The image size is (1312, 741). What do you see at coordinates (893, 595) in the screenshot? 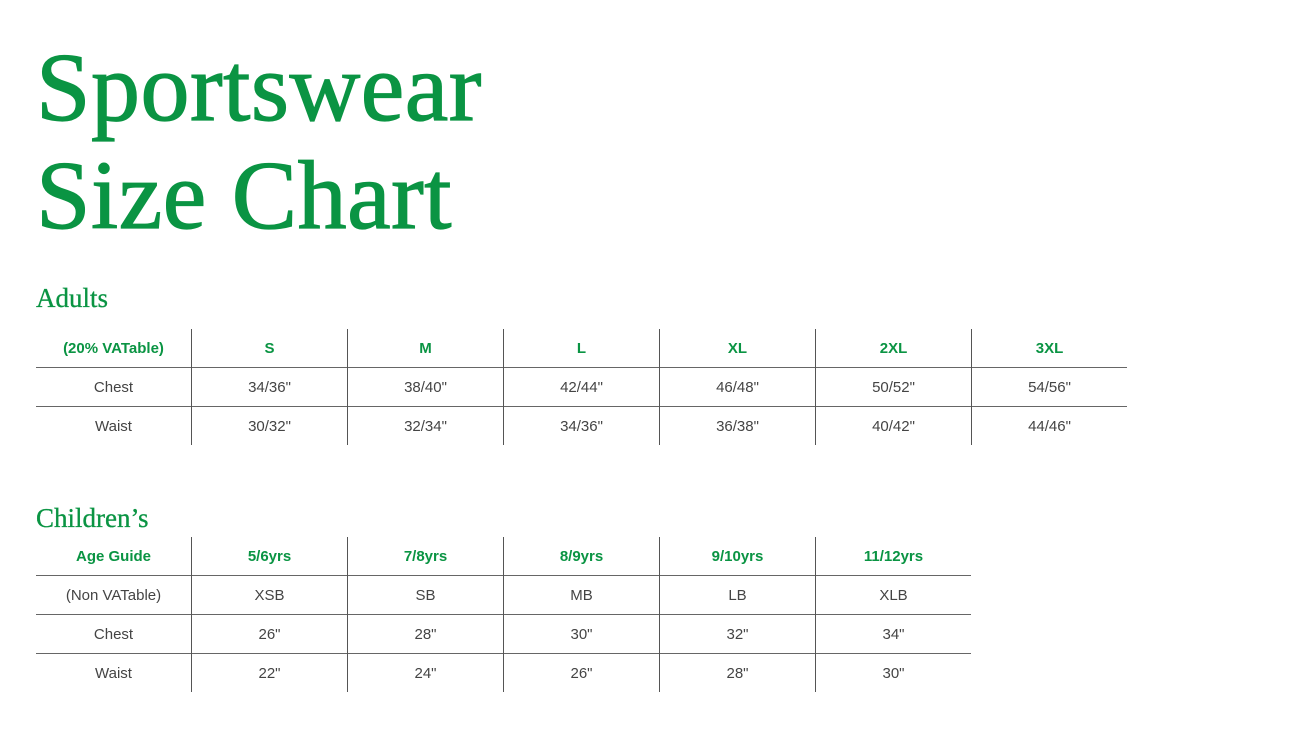
I see `table-cell: XLB` at bounding box center [893, 595].